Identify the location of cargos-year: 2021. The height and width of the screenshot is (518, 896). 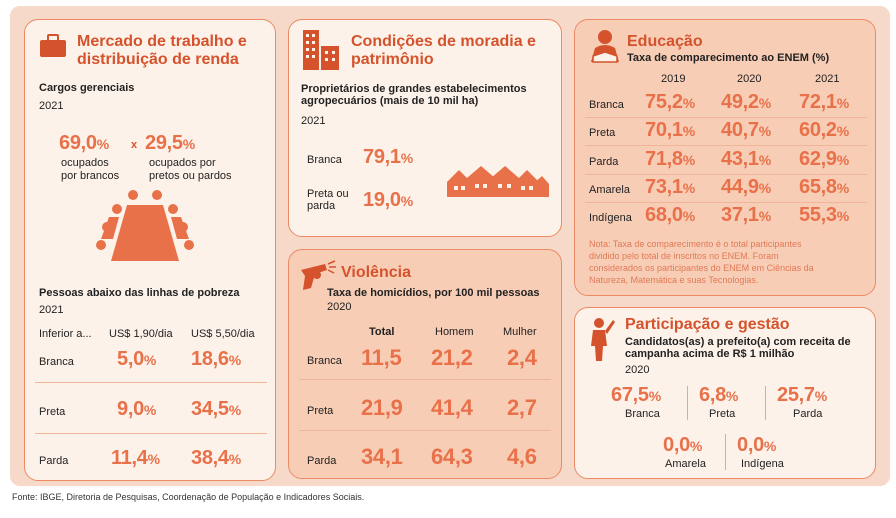
(51, 106).